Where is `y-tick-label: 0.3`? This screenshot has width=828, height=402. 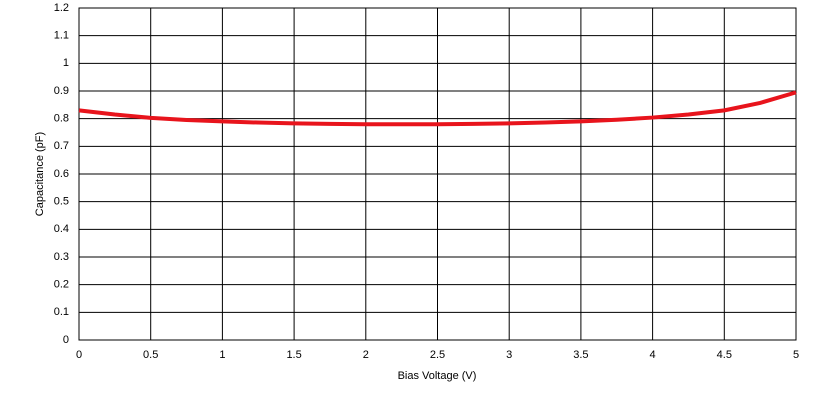 y-tick-label: 0.3 is located at coordinates (61, 257).